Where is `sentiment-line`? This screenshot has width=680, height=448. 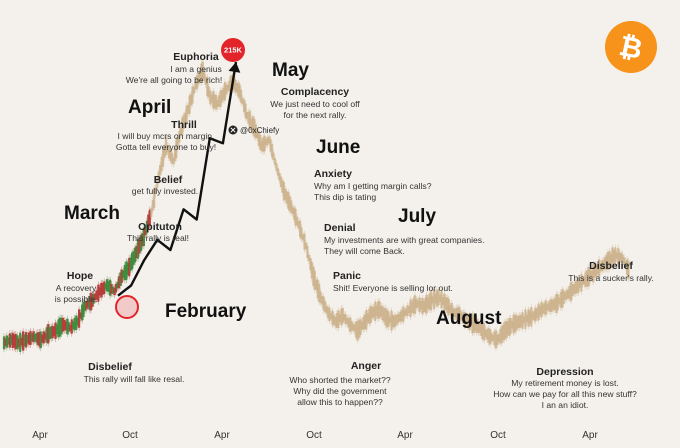 sentiment-line is located at coordinates (177, 179).